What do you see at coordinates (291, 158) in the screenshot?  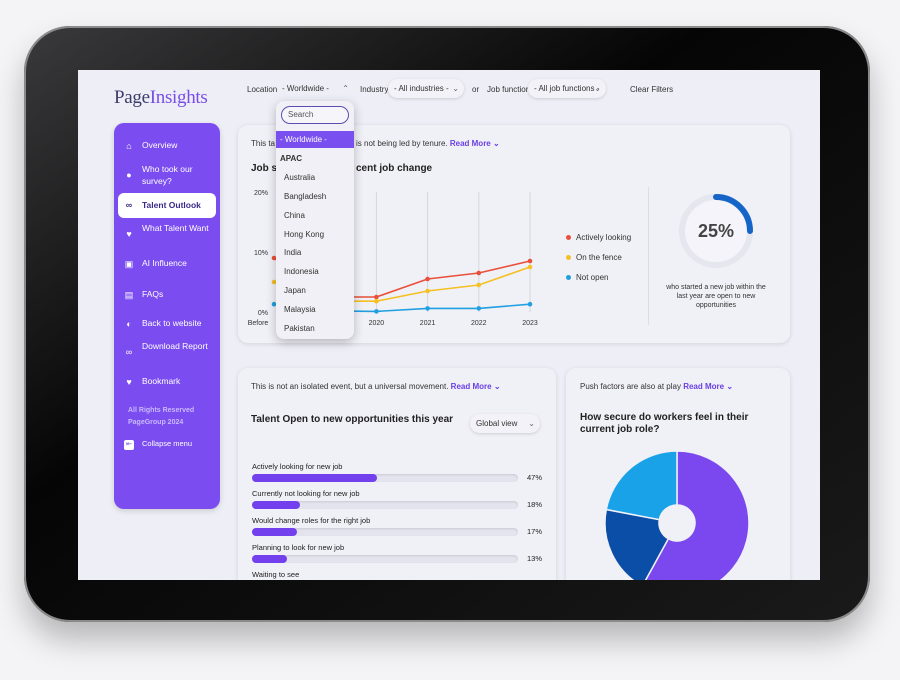 I see `location-group-label: APAC` at bounding box center [291, 158].